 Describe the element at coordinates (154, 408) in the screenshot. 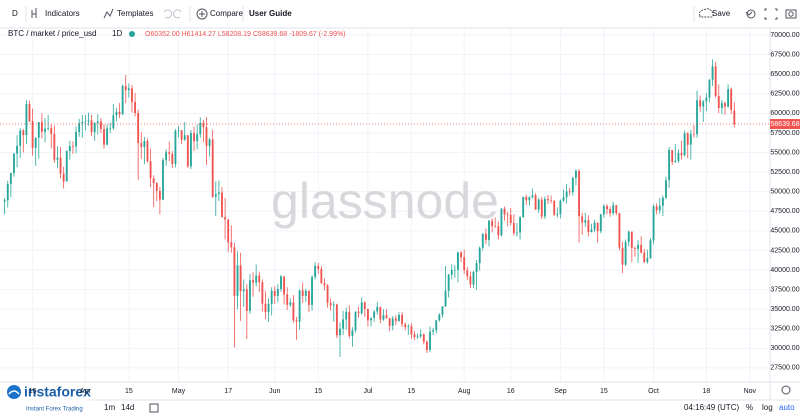

I see `date-range-icon` at that location.